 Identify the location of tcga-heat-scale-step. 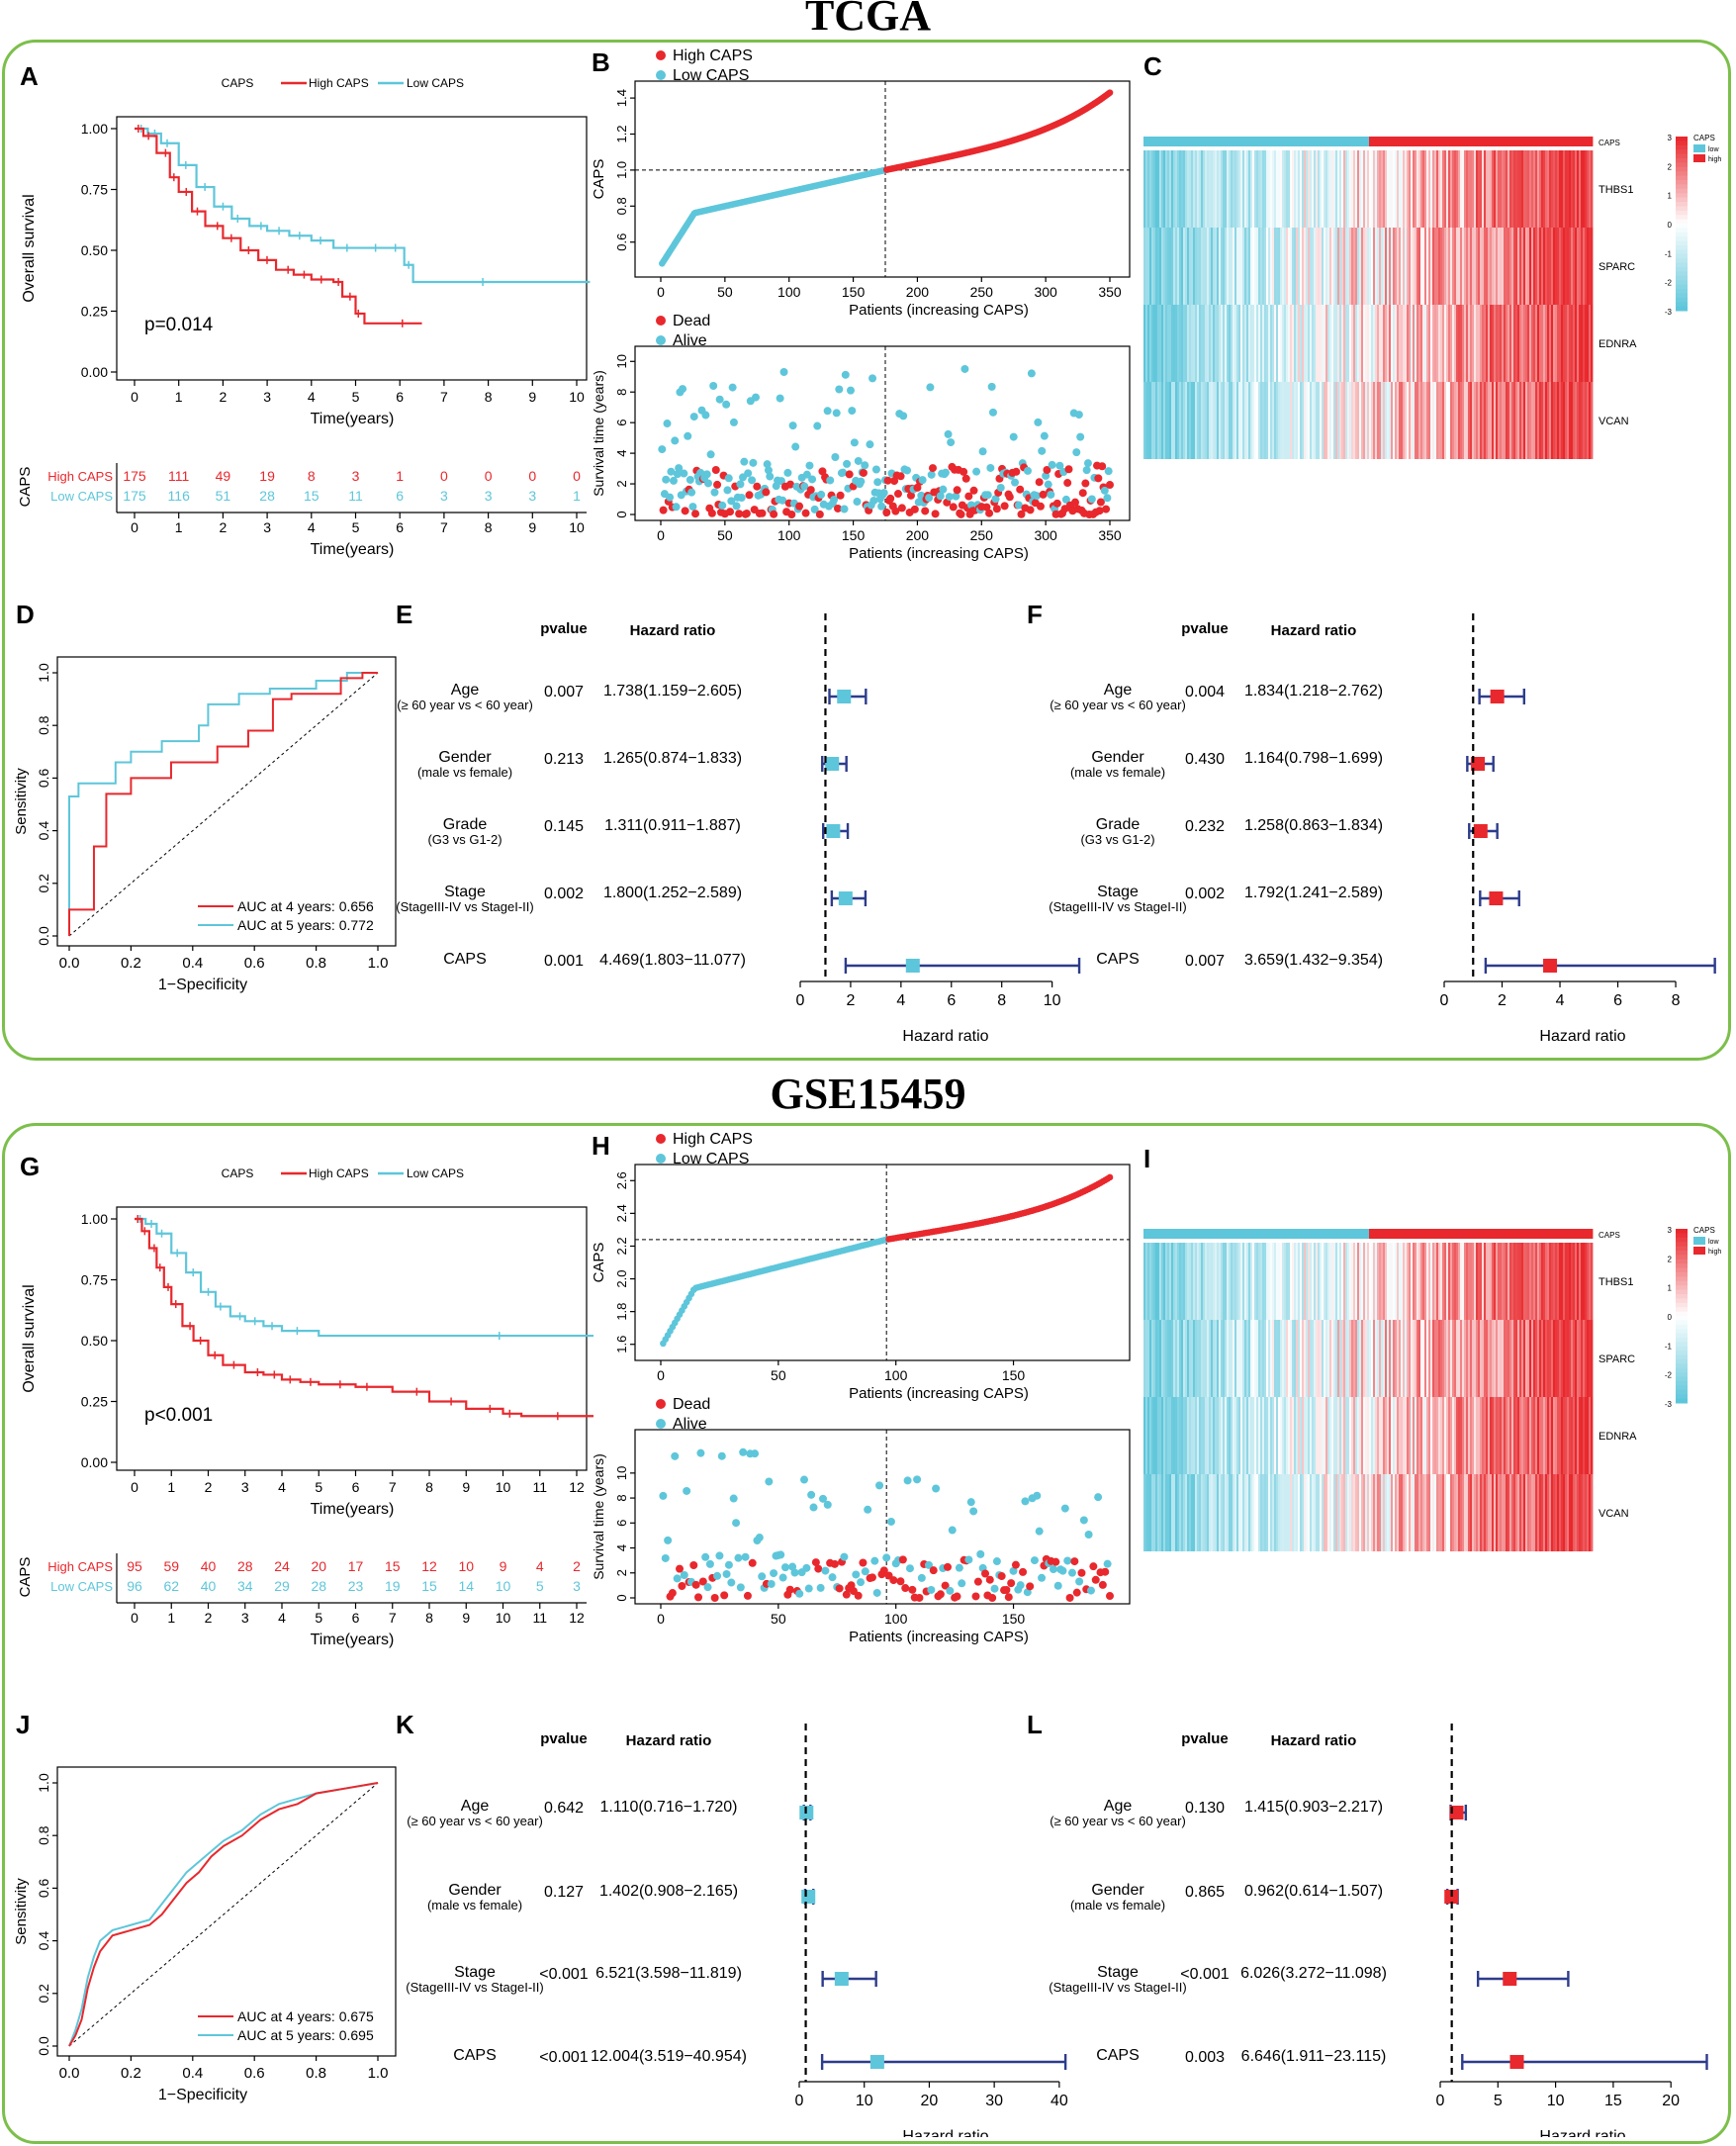
(1682, 230).